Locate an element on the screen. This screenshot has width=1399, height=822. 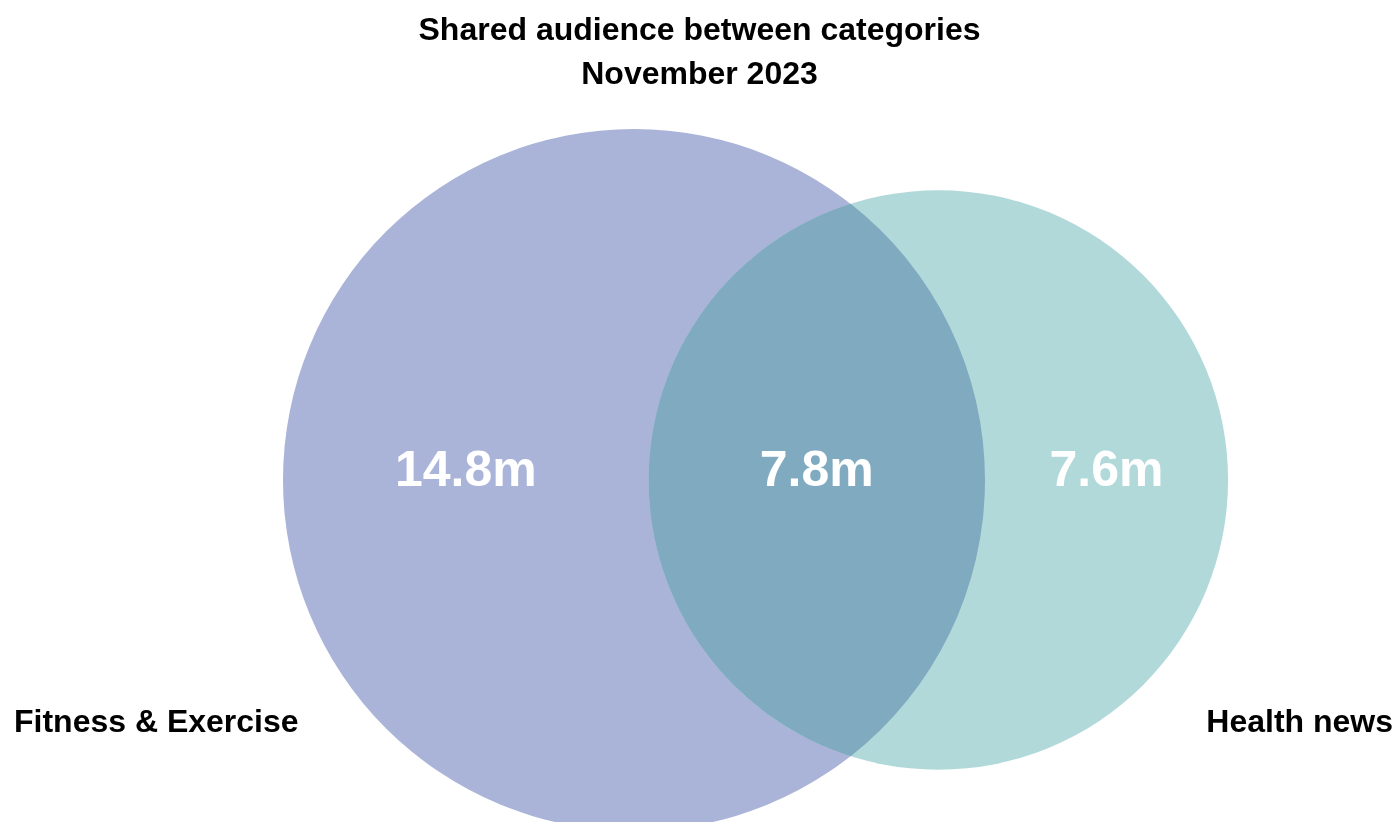
category-label: Health news is located at coordinates (1299, 720).